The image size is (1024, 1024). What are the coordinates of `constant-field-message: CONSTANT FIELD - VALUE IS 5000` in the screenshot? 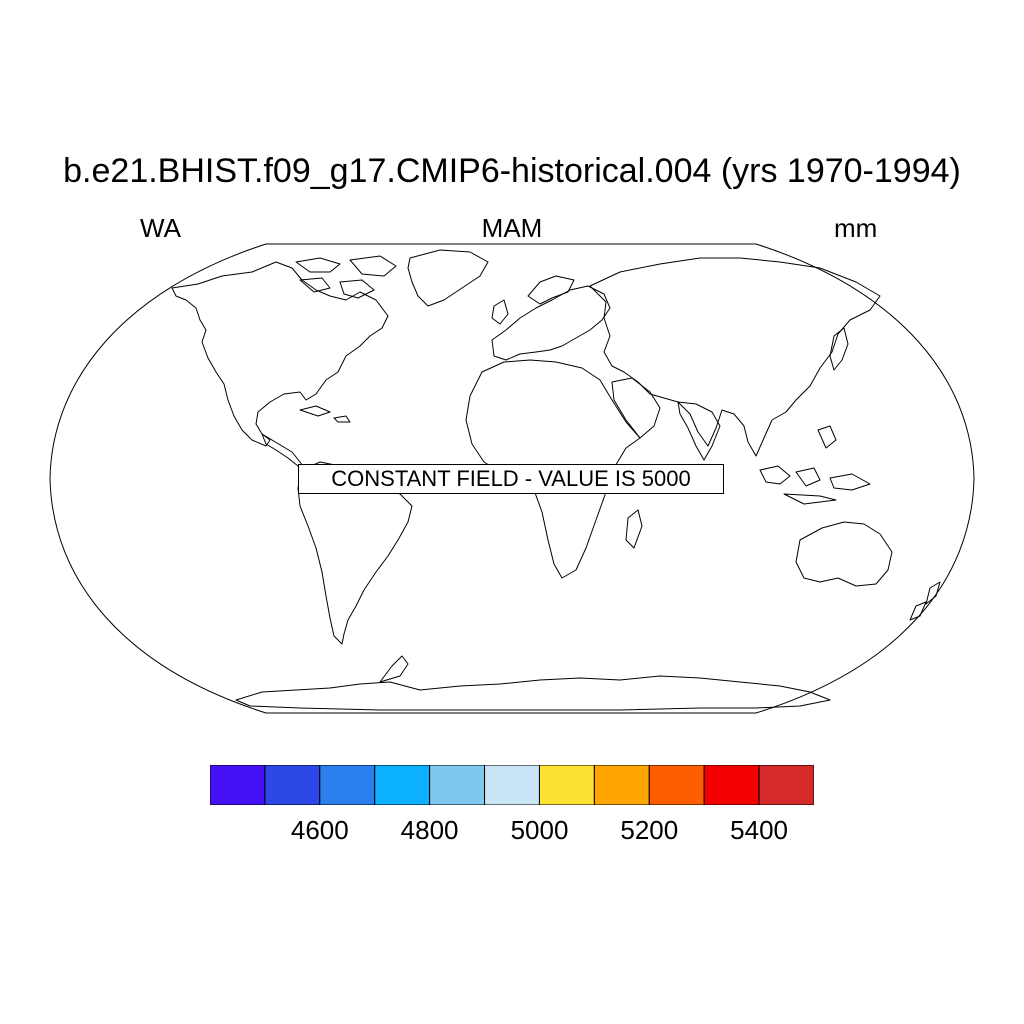 It's located at (511, 479).